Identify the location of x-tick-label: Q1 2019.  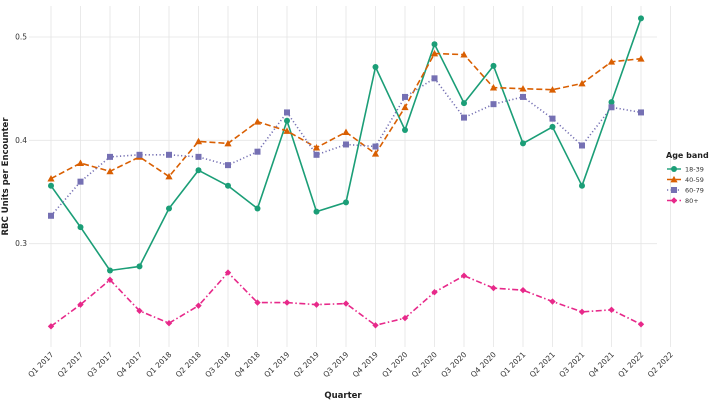
(276, 364).